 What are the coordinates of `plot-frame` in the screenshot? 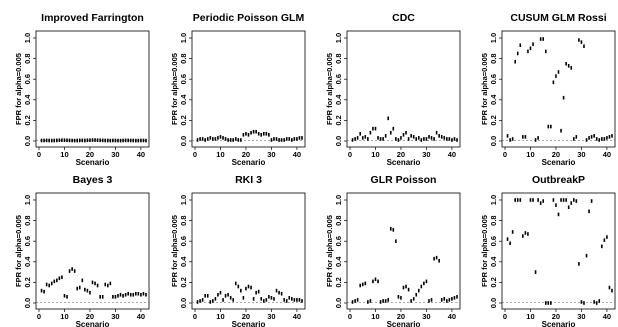 It's located at (248, 89).